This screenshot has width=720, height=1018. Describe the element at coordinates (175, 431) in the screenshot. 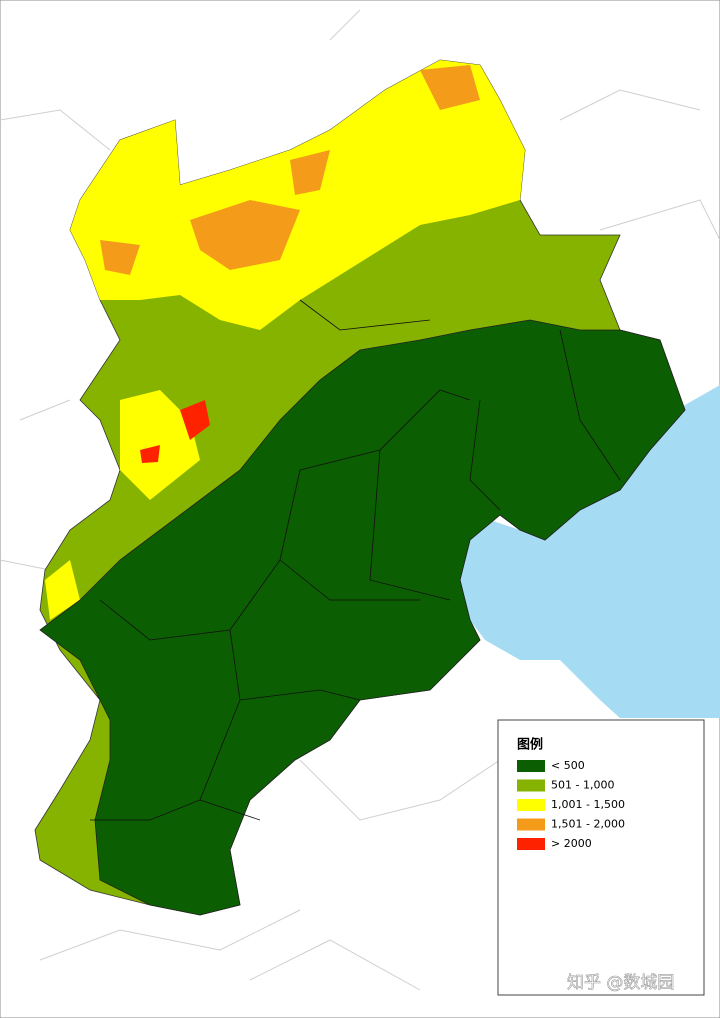

I see `region-red` at that location.